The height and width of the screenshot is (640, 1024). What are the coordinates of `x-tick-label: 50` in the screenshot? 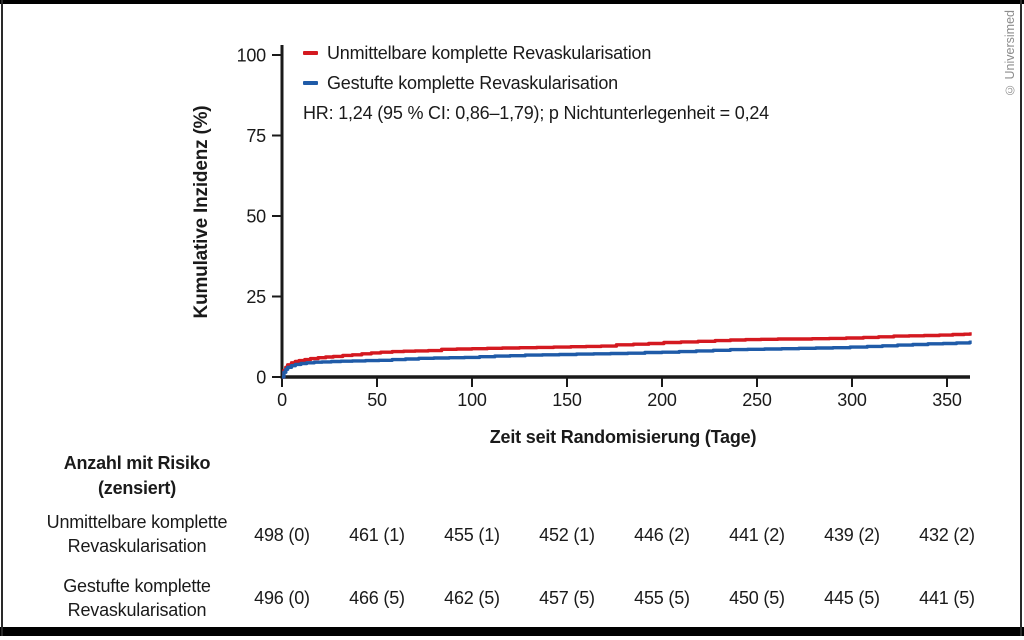 It's located at (377, 400).